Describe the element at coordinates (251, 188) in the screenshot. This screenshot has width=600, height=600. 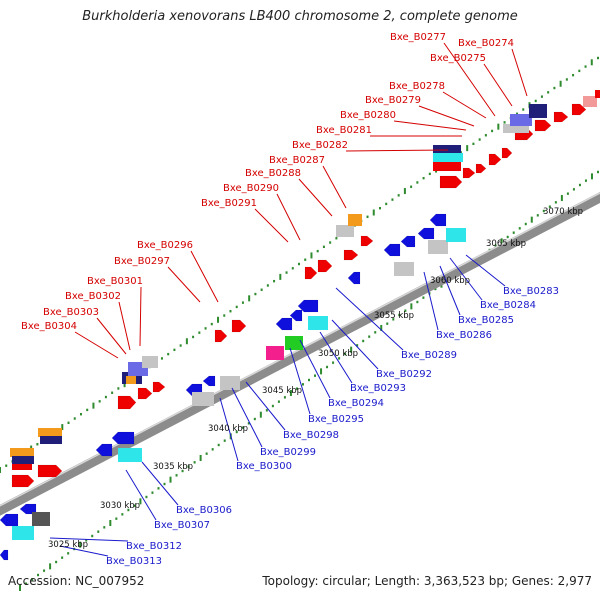
I see `forward-gene-label: Bxe_B0290` at that location.